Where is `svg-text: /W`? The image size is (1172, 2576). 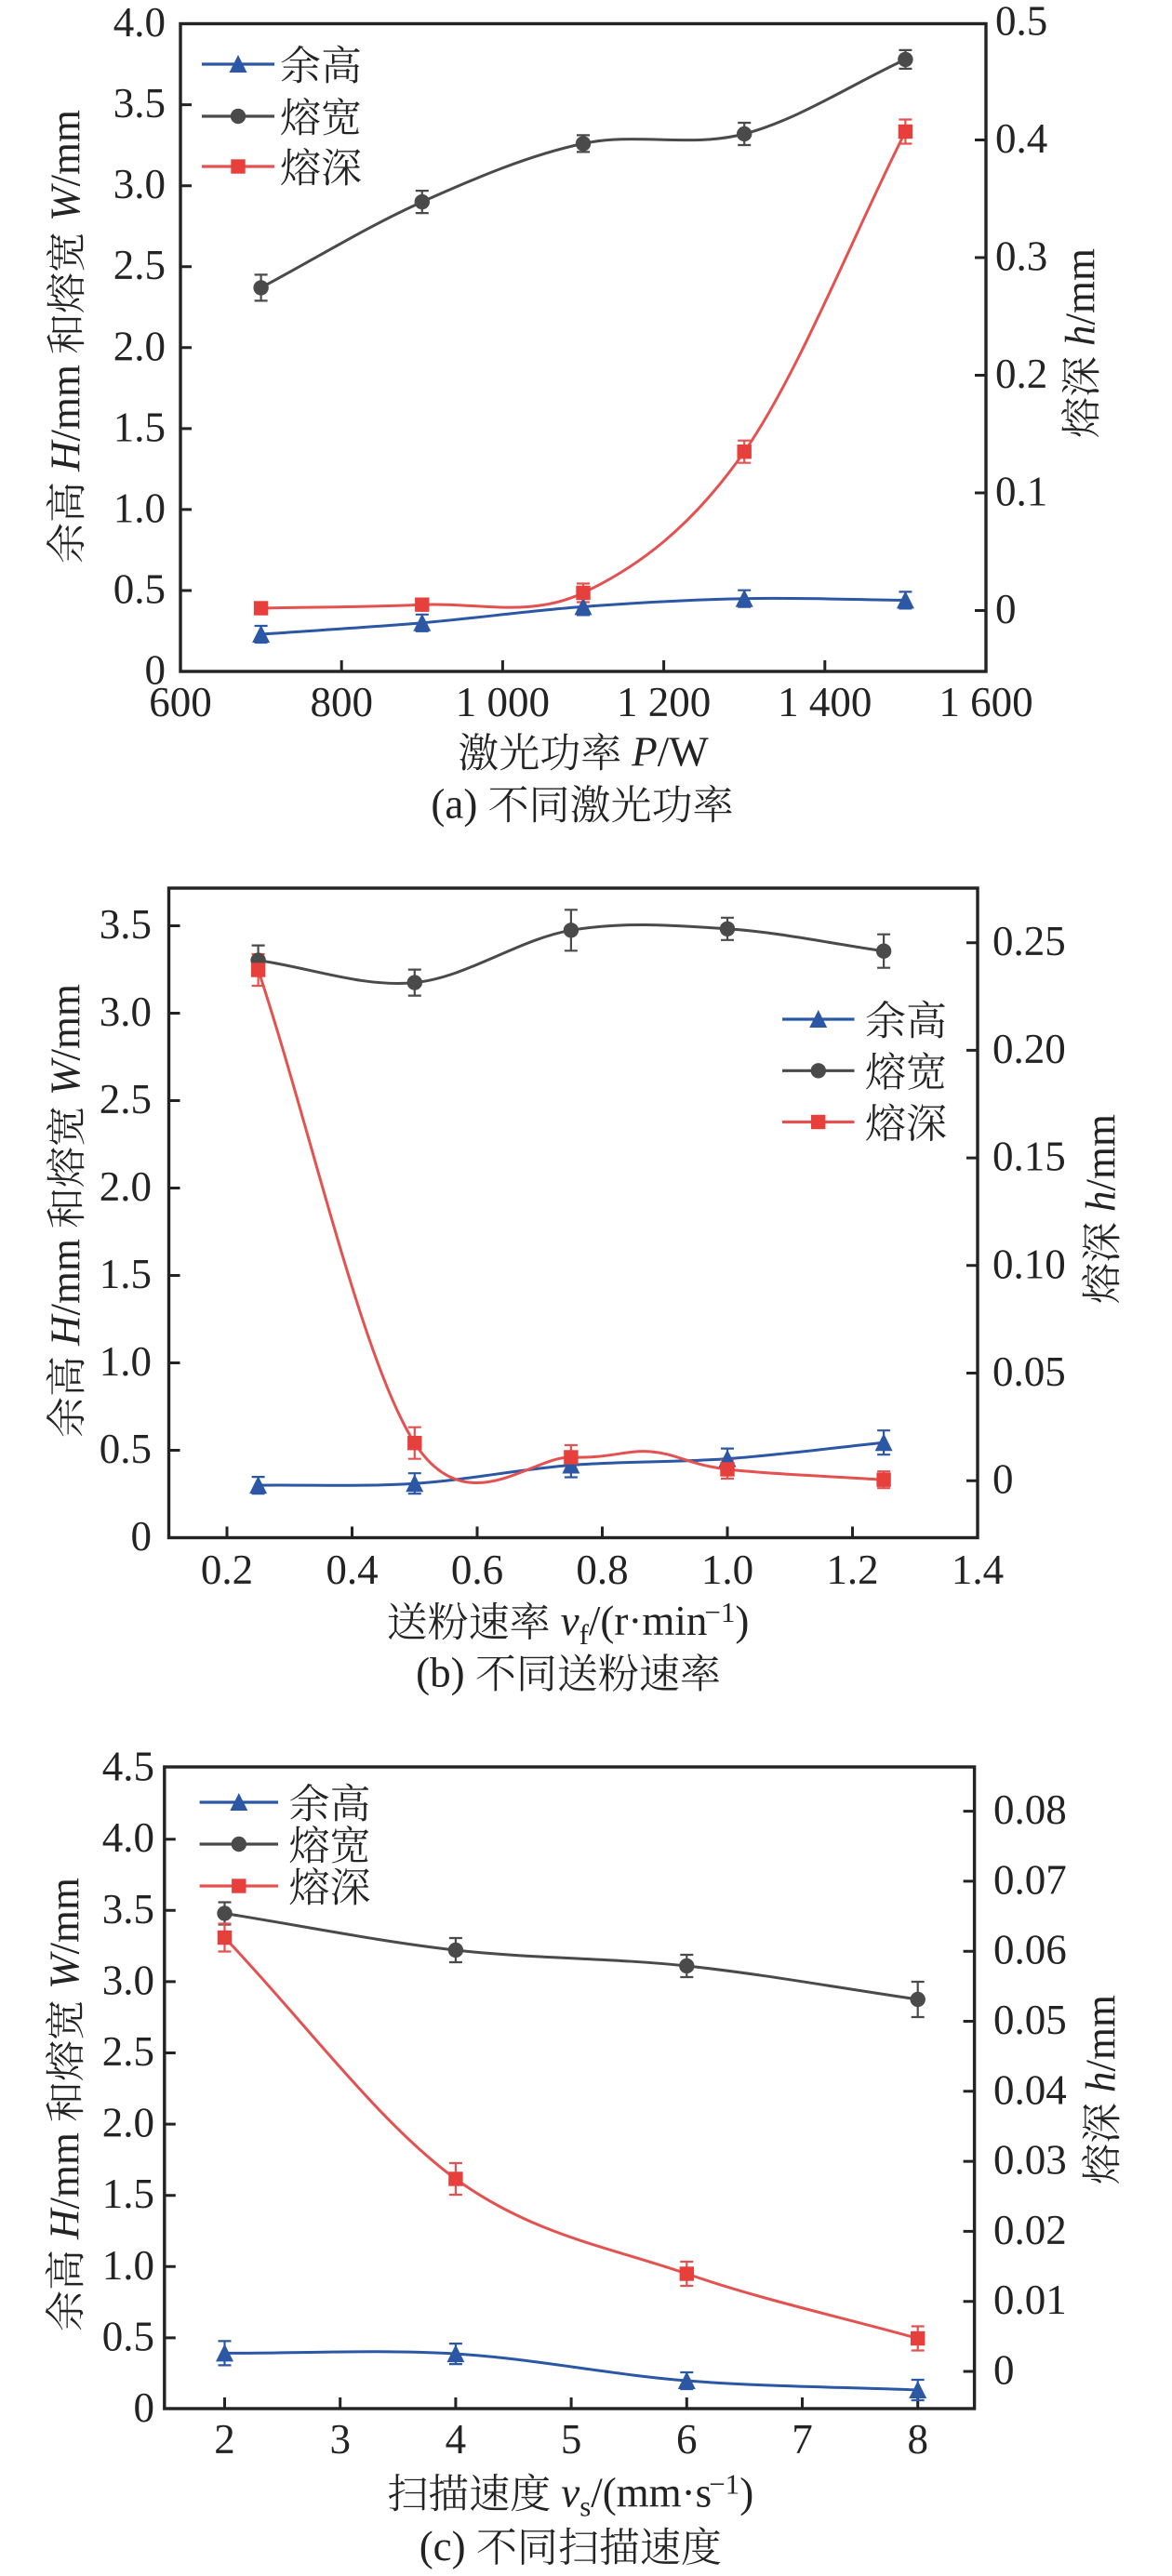
svg-text: /W is located at coordinates (684, 752).